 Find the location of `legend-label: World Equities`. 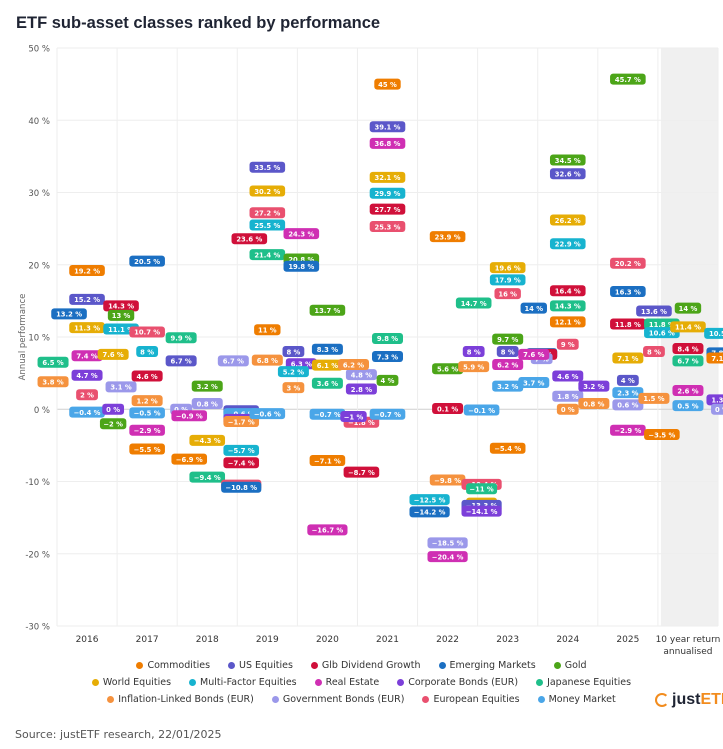

legend-label: World Equities is located at coordinates (137, 682).